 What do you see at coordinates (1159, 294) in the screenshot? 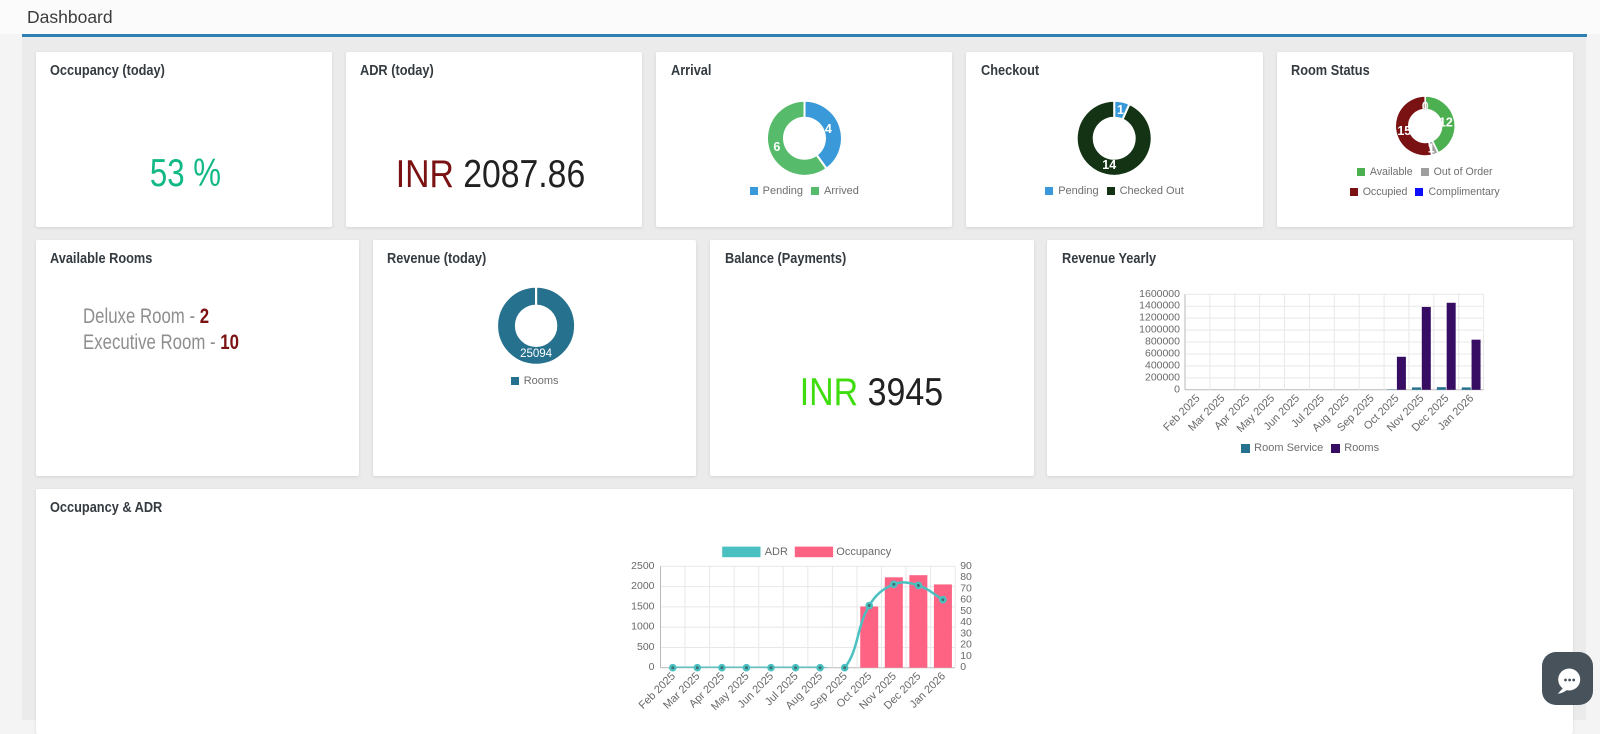
I see `svg-text: 1600000` at bounding box center [1159, 294].